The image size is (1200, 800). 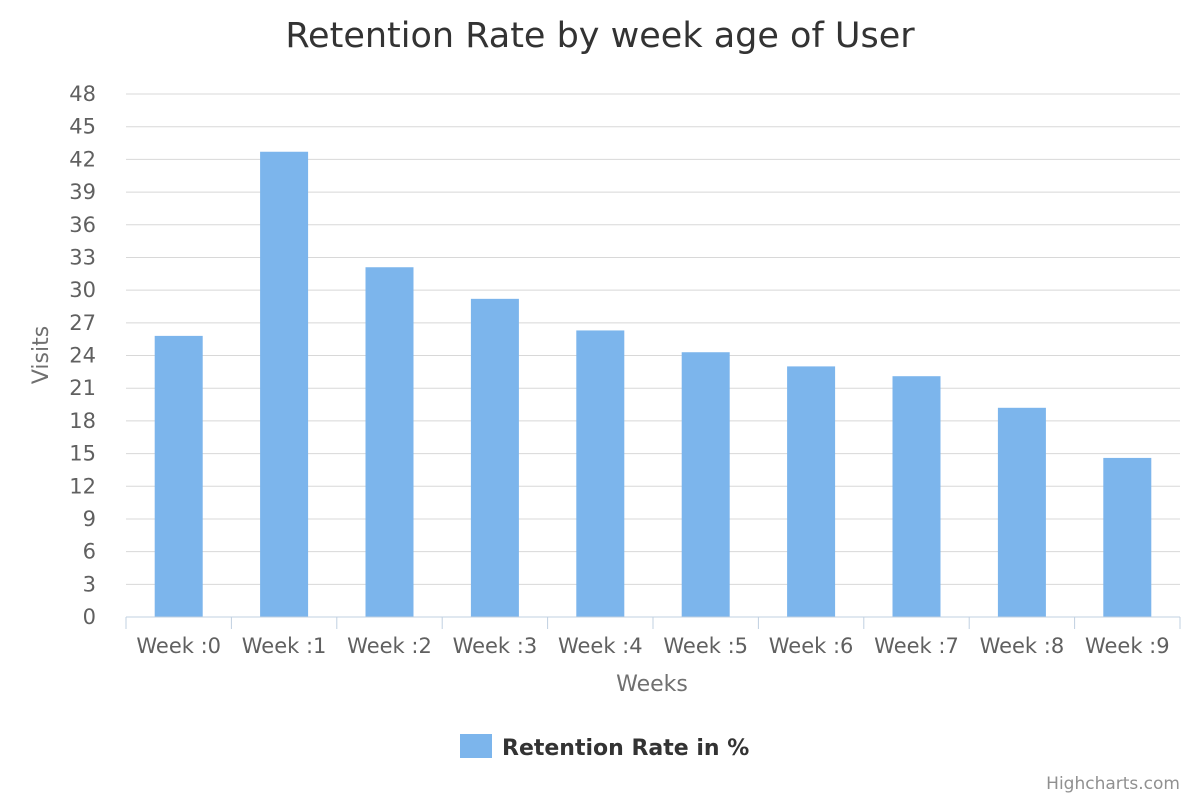 I want to click on x-axis-title: Weeks, so click(x=652, y=684).